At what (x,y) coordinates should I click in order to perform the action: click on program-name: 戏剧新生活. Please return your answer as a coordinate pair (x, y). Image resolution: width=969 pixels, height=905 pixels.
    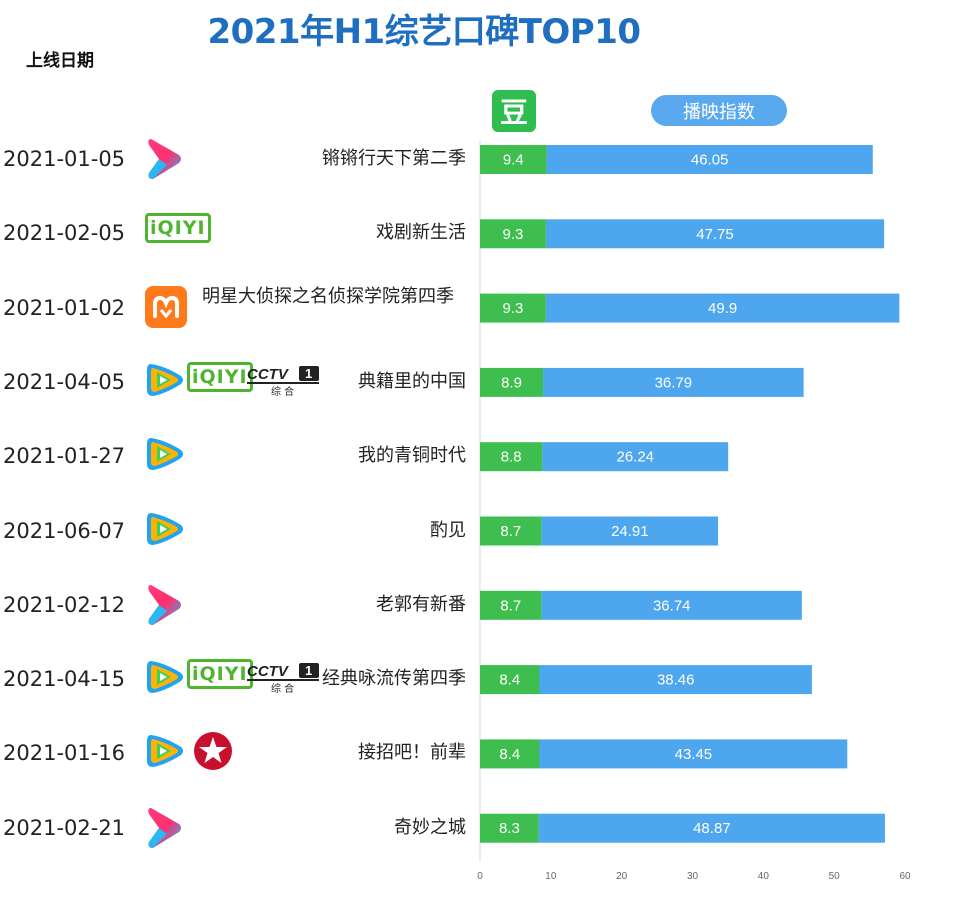
    Looking at the image, I should click on (421, 233).